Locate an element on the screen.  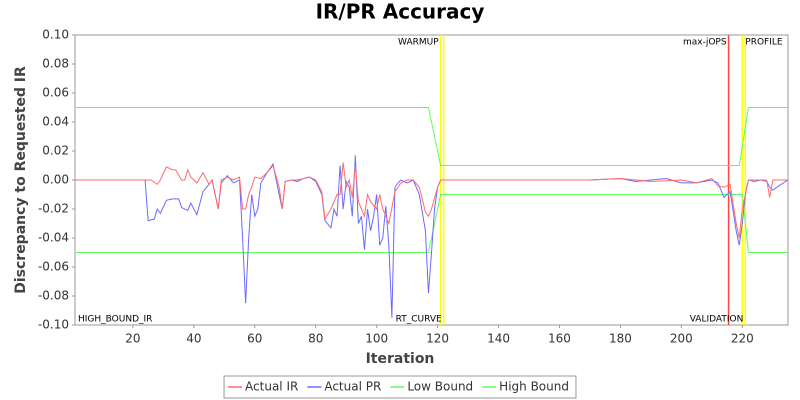
marker-label: PROFILE is located at coordinates (764, 43).